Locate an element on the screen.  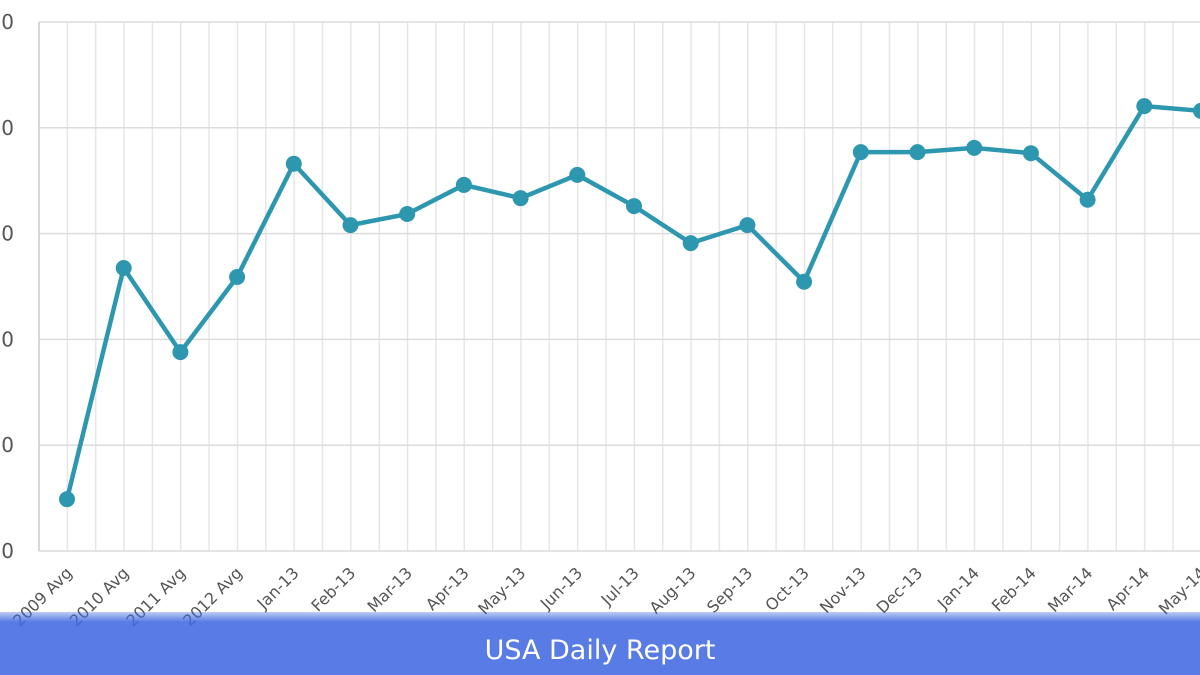
x-tick-label: Feb-14 is located at coordinates (1014, 589).